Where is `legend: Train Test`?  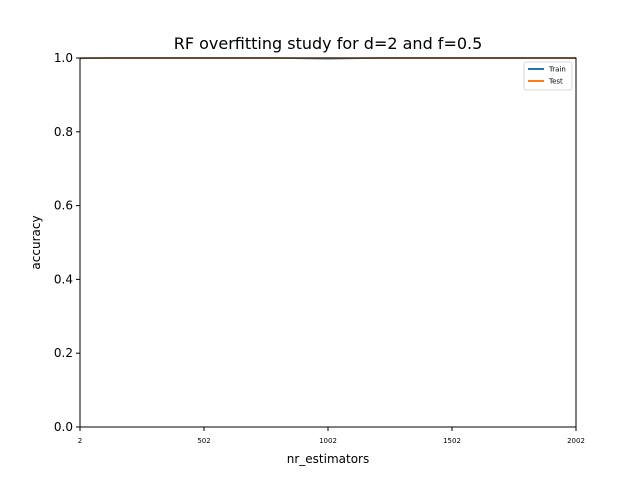
legend: Train Test is located at coordinates (548, 76).